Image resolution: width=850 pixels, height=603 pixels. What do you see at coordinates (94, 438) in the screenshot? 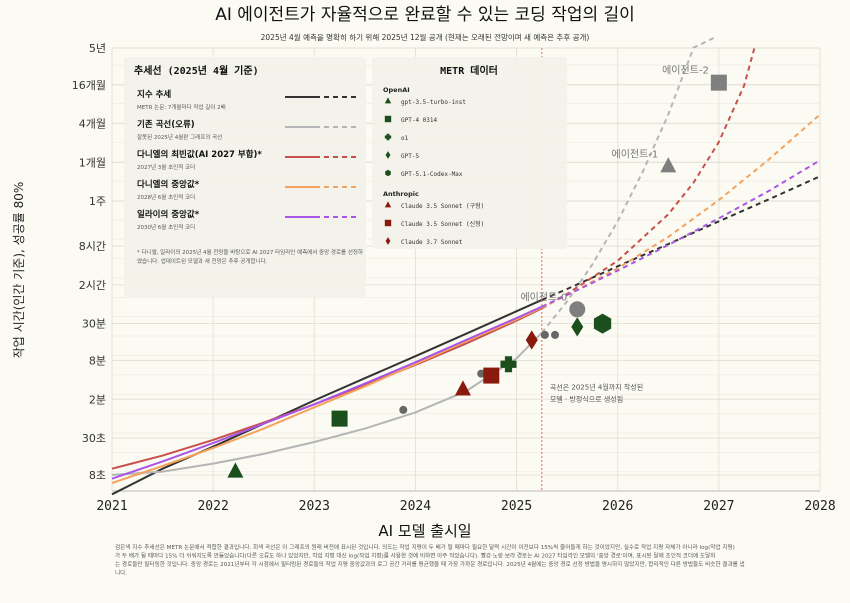
I see `y-tick-label: 30초` at bounding box center [94, 438].